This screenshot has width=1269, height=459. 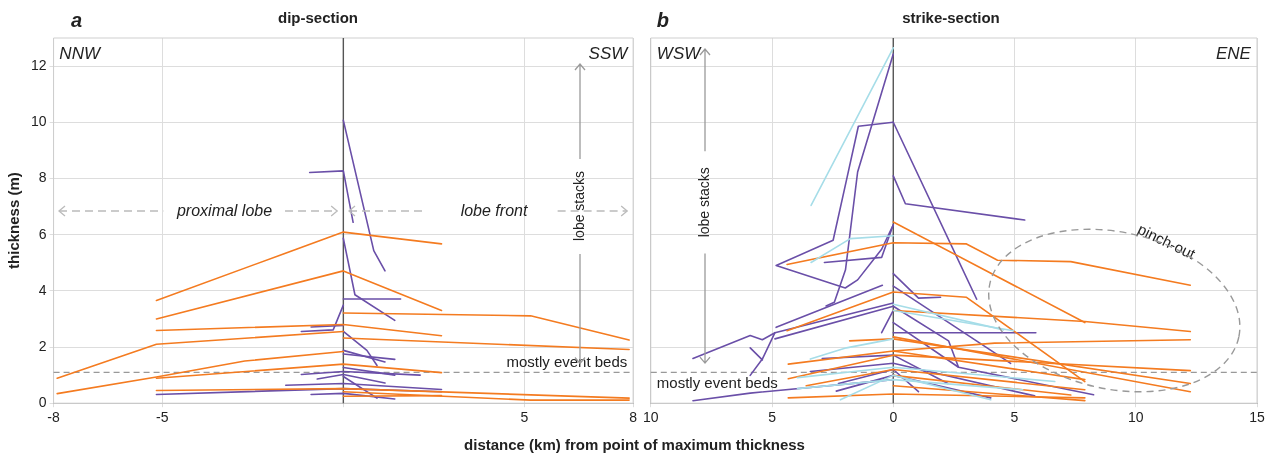 I want to click on y-tick-label: 4, so click(x=42, y=289).